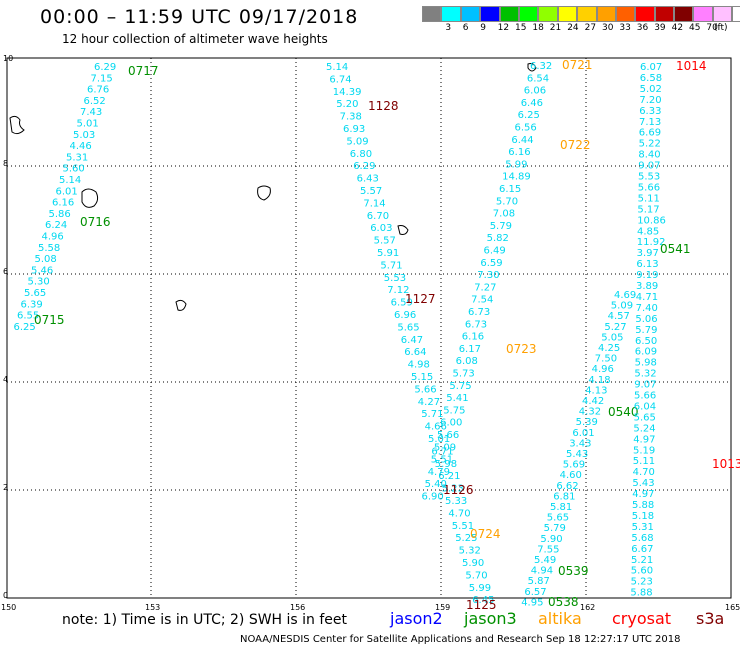  Describe the element at coordinates (645, 374) in the screenshot. I see `wave-height-value: 5.32` at that location.